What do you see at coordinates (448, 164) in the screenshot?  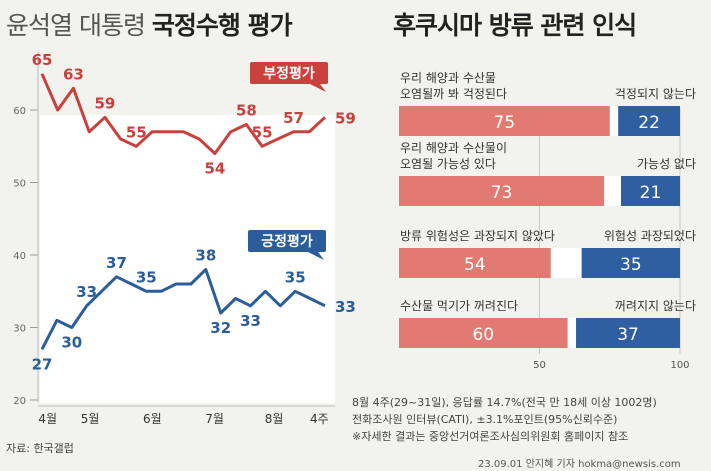 I see `bar-agree-label: 오염될 가능성 있다` at bounding box center [448, 164].